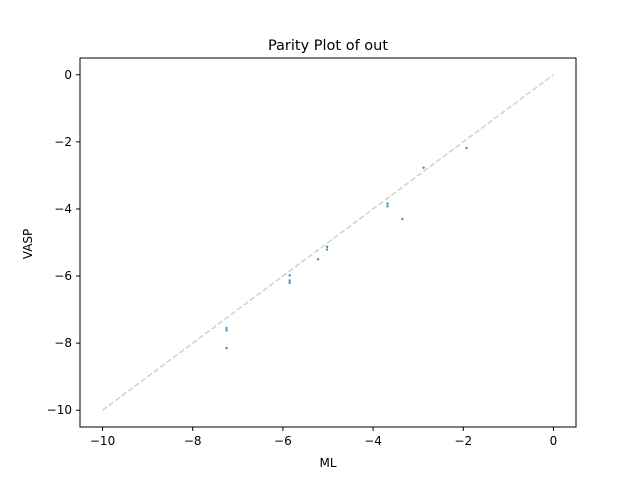 This screenshot has width=640, height=480. I want to click on y-tick-label: −4, so click(63, 209).